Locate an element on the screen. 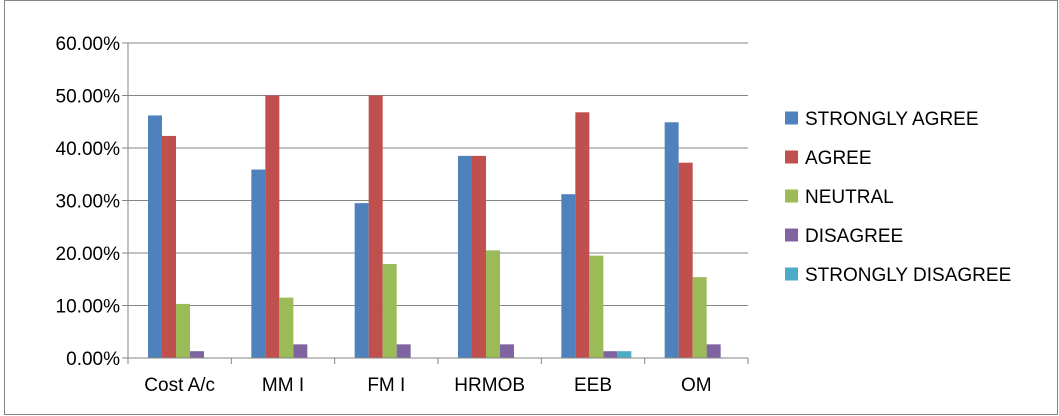  x-tick-label: HRMOB is located at coordinates (489, 385).